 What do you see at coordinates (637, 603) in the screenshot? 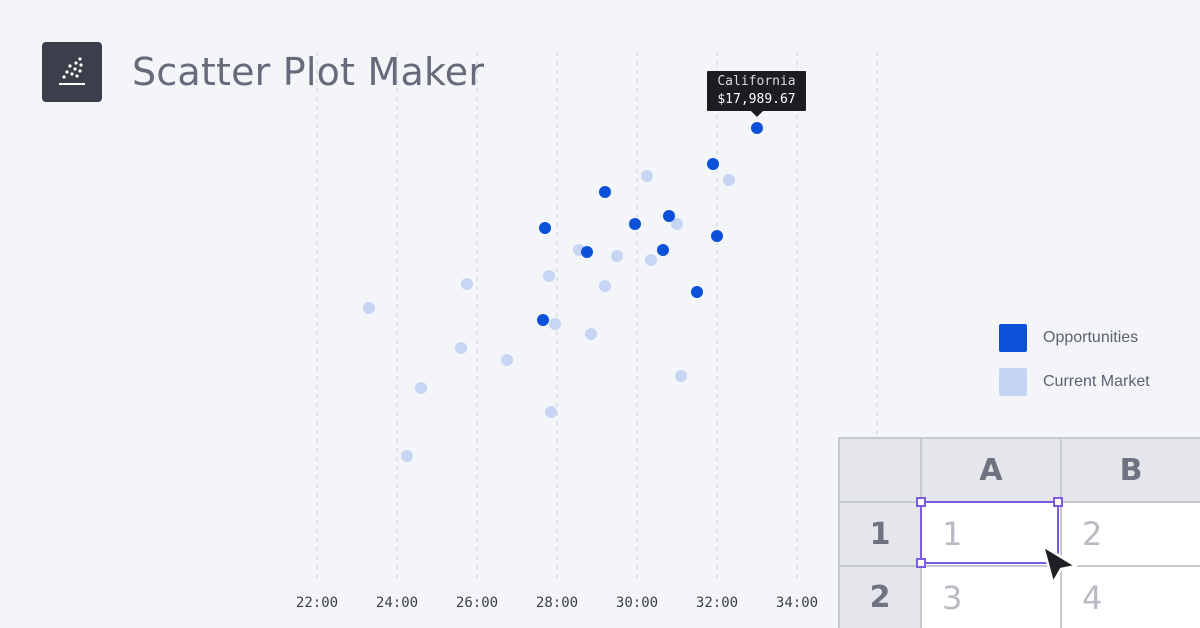
I see `x-tick-label: 30:00` at bounding box center [637, 603].